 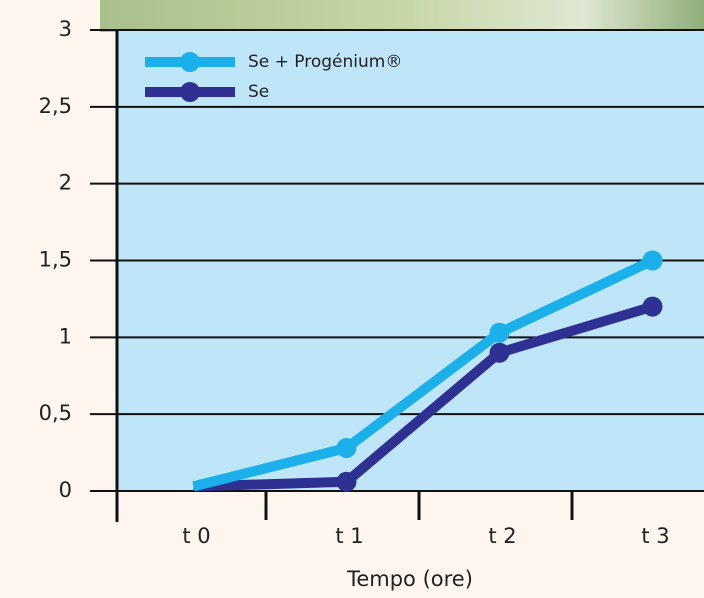 I want to click on y-tick-label: 2, so click(x=65, y=183).